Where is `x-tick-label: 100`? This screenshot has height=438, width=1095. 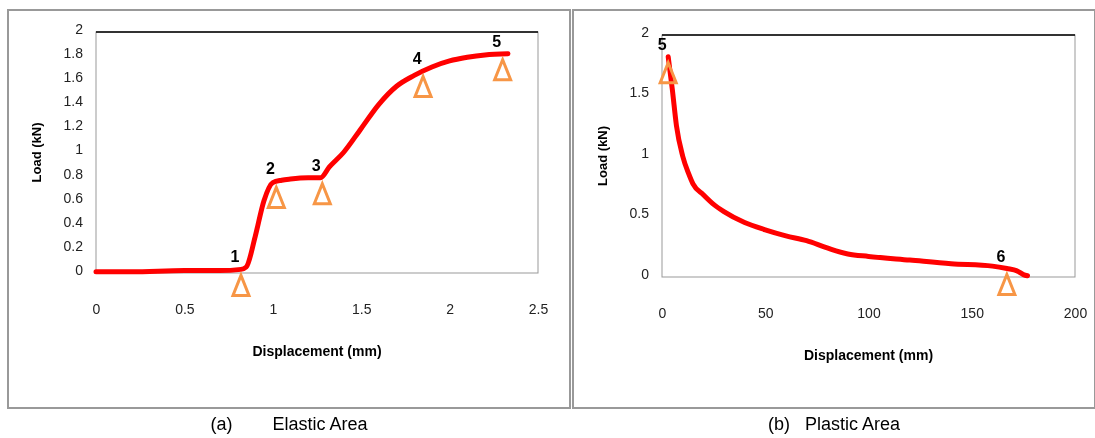 x-tick-label: 100 is located at coordinates (869, 312).